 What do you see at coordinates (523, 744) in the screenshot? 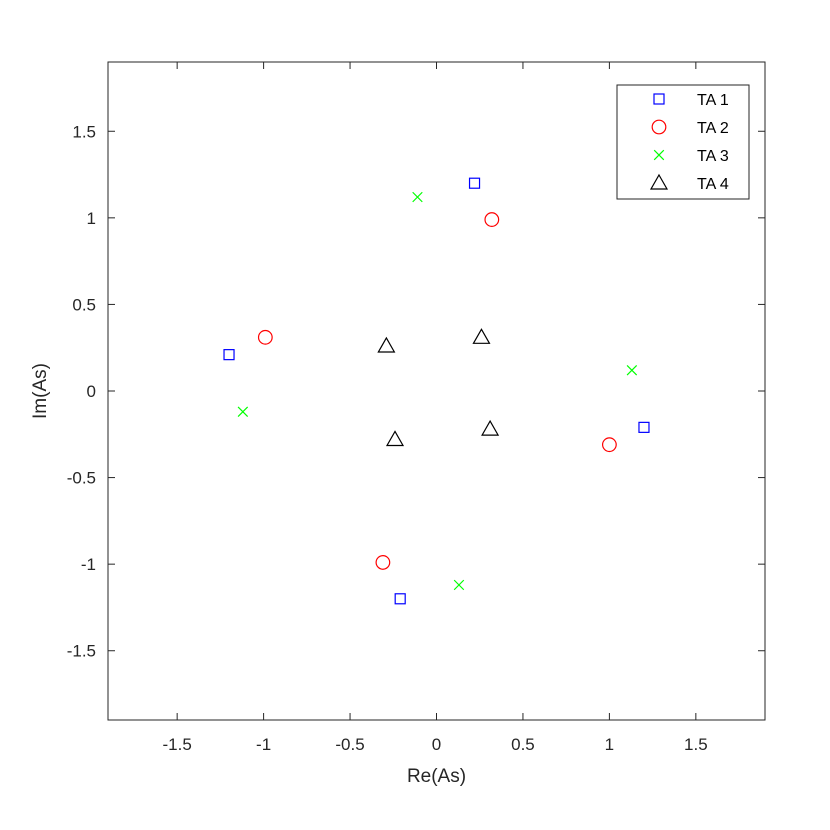
I see `x-tick-label: 0.5` at bounding box center [523, 744].